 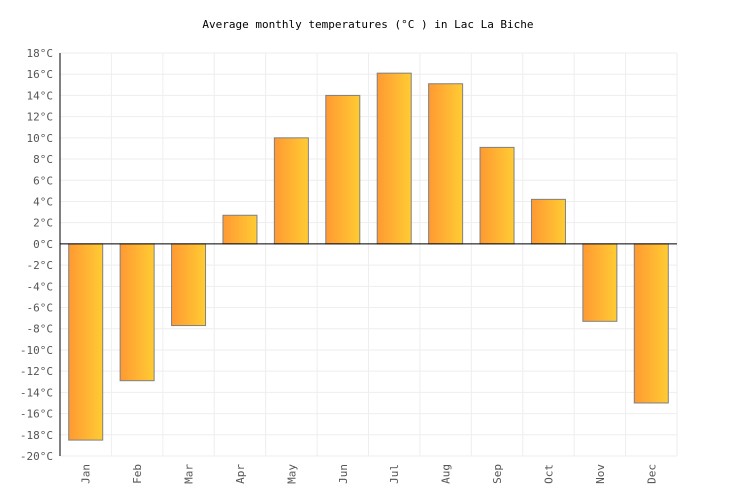 What do you see at coordinates (394, 158) in the screenshot?
I see `bar-jul` at bounding box center [394, 158].